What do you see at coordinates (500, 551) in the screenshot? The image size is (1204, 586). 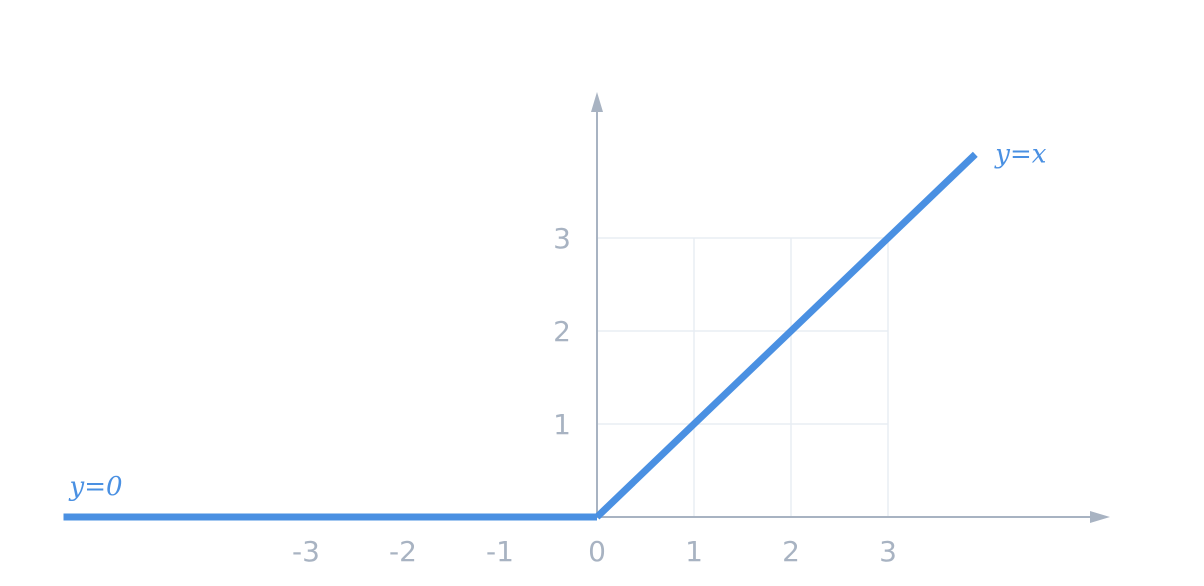 I see `x-tick-label: -1` at bounding box center [500, 551].